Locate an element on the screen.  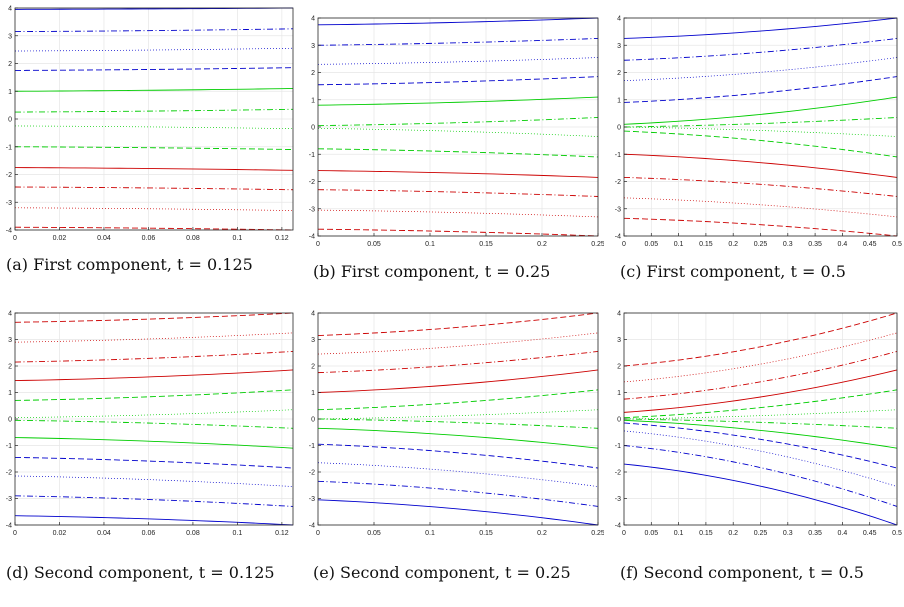
x-tick-label: 0.12 is located at coordinates (282, 533).